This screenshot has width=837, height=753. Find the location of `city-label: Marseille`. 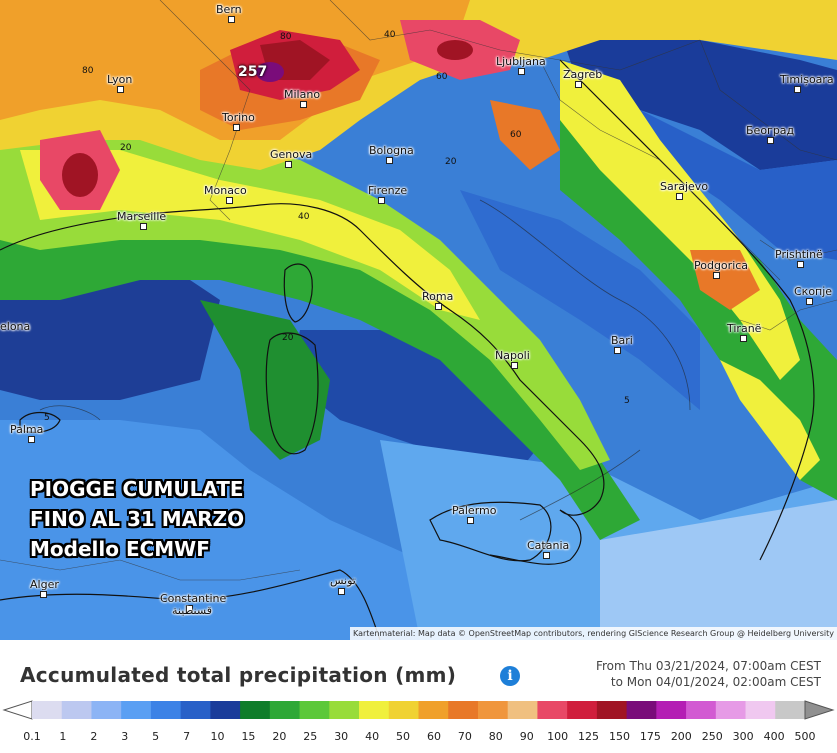

city-label: Marseille is located at coordinates (142, 216).